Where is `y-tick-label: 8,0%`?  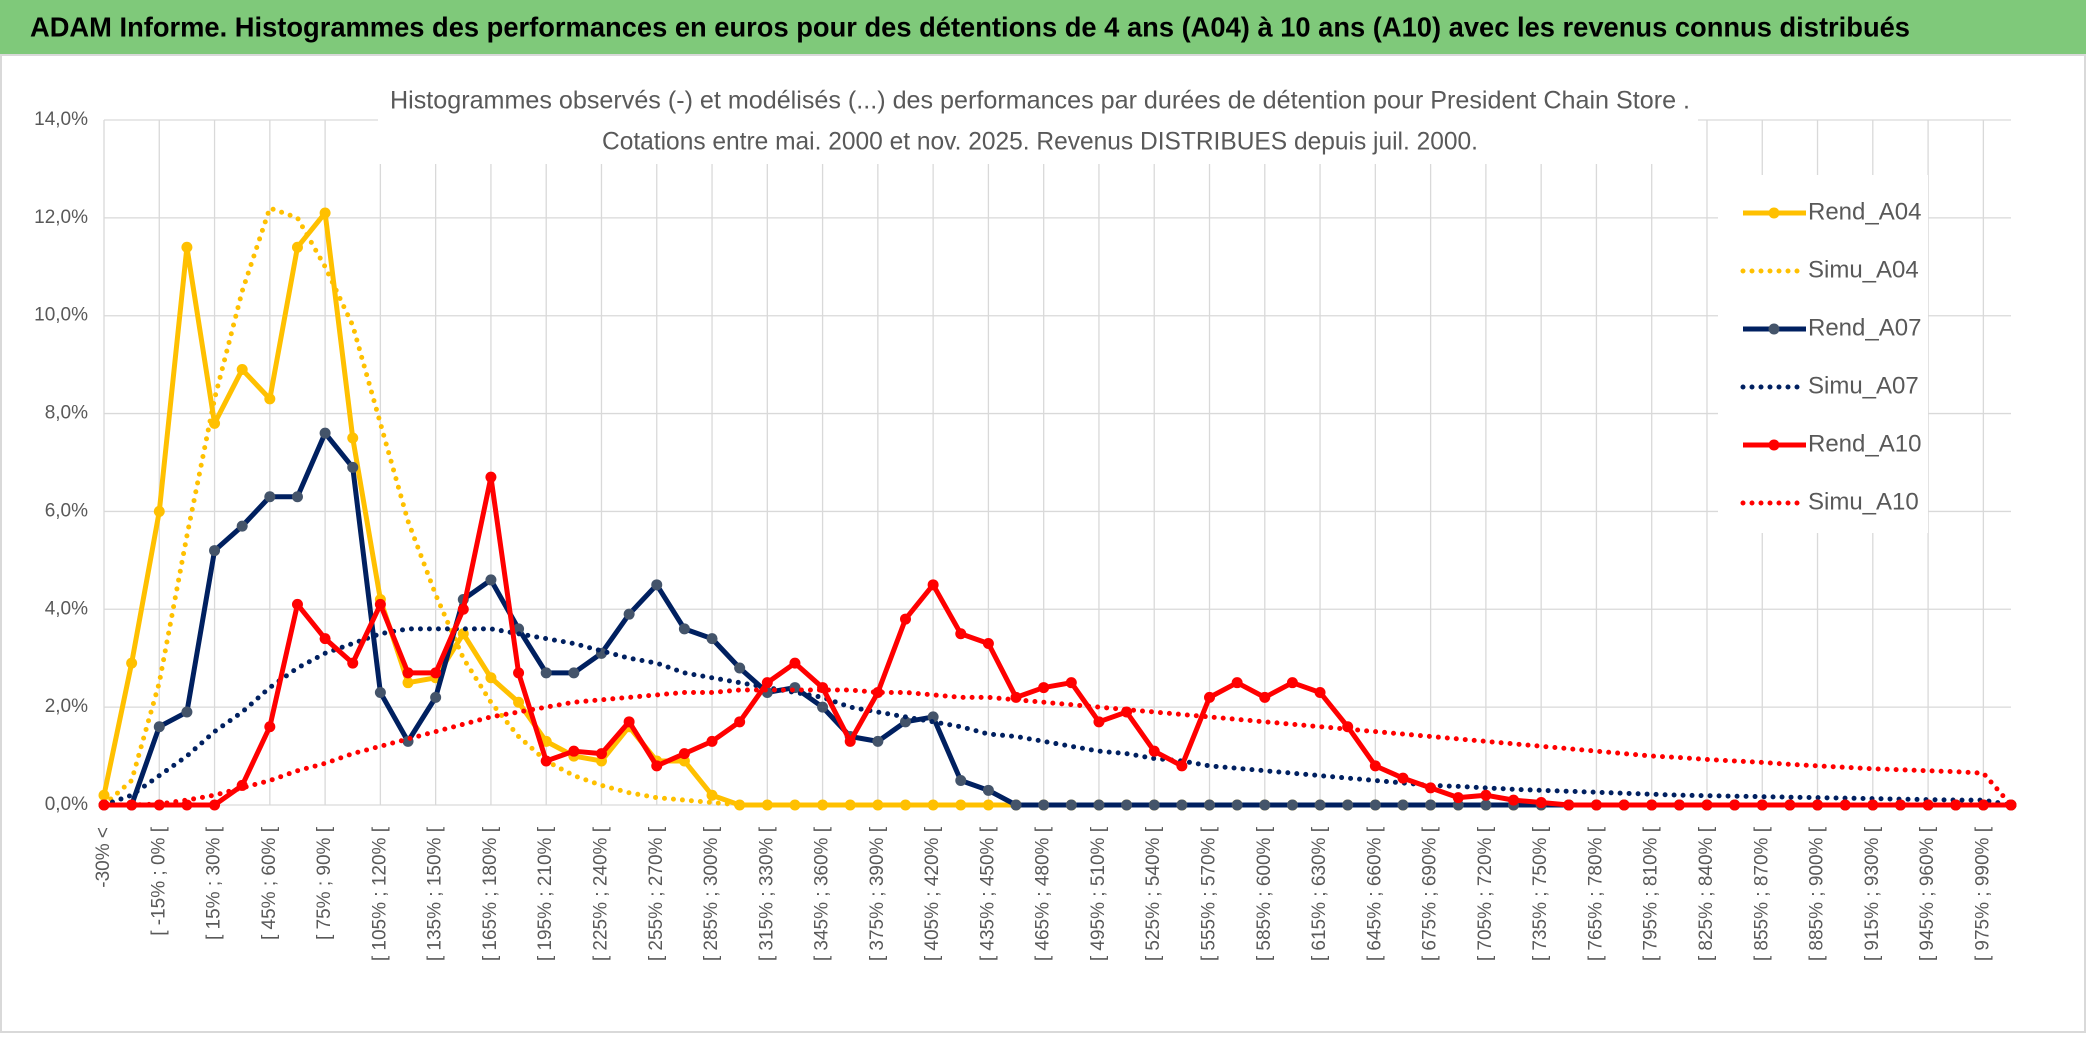
y-tick-label: 8,0% is located at coordinates (66, 413).